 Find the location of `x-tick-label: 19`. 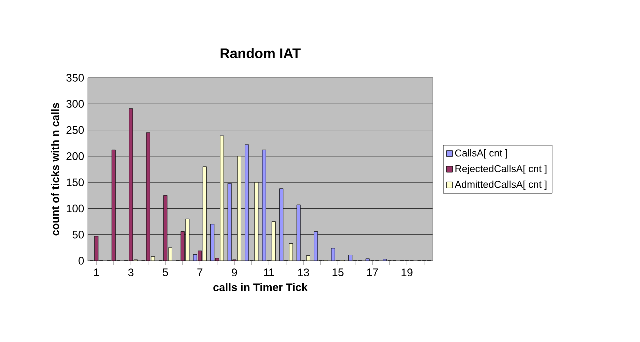

x-tick-label: 19 is located at coordinates (407, 272).